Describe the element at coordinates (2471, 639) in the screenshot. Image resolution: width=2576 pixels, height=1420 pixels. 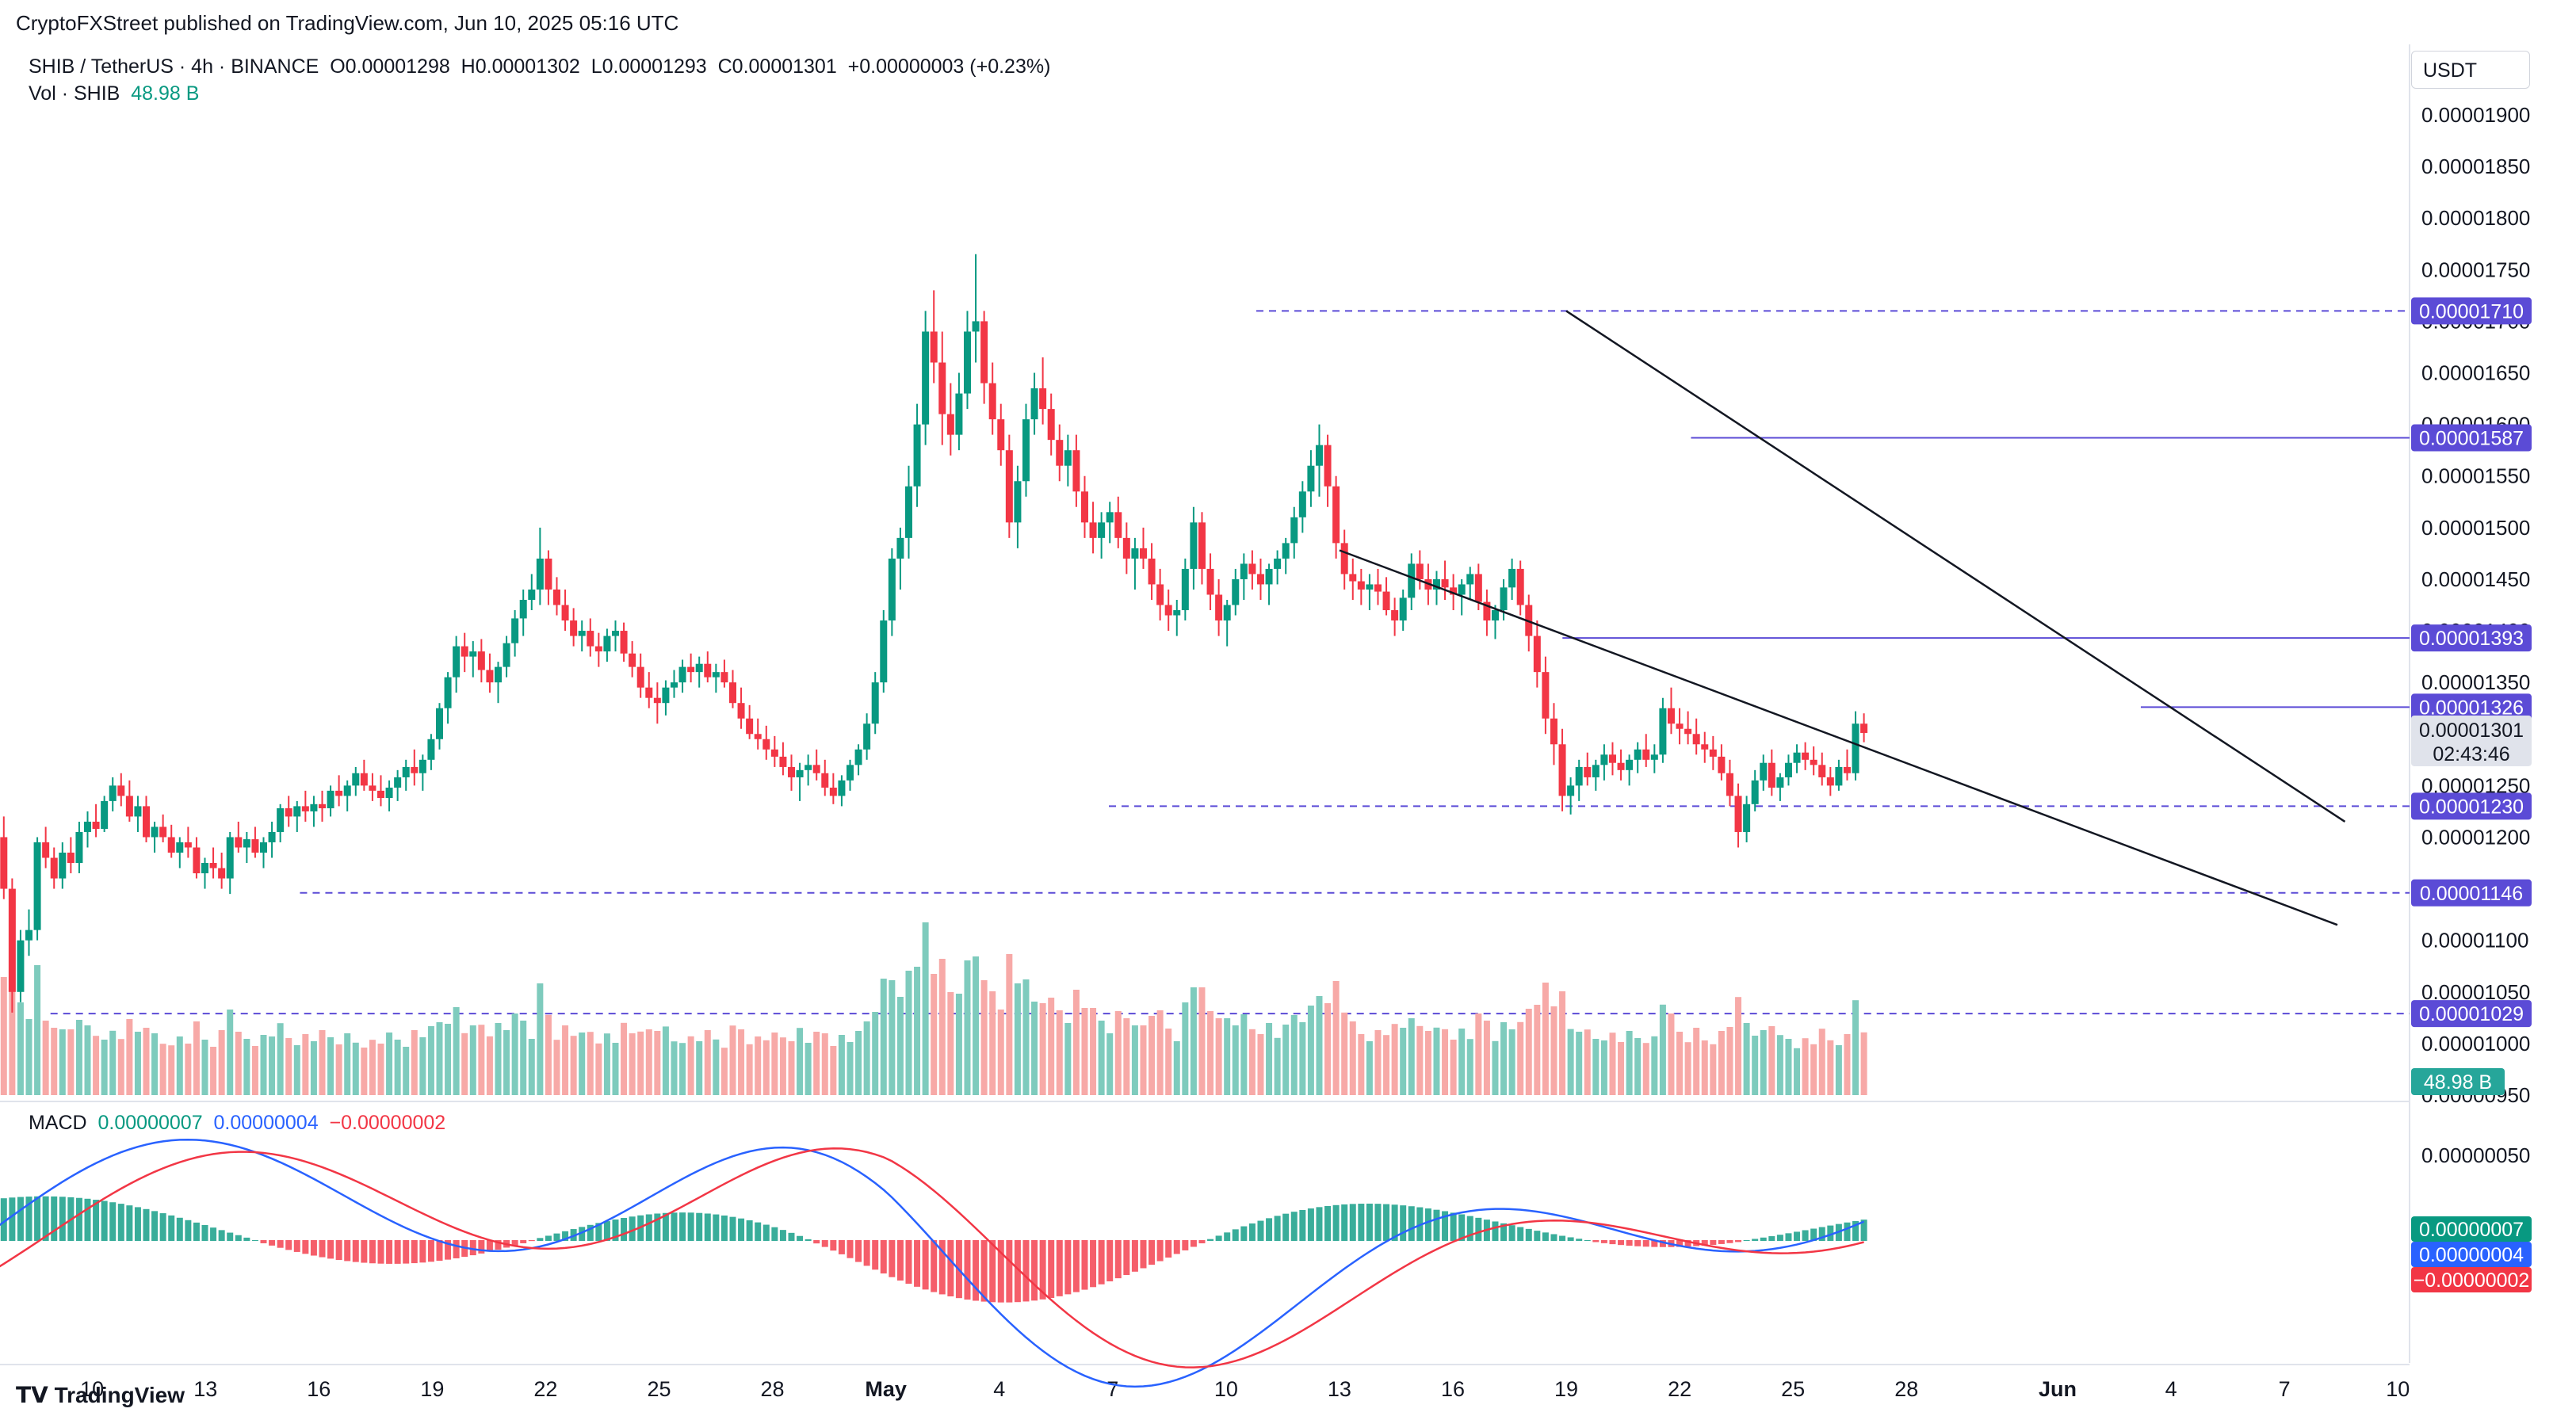
I see `price-level-label: 0.00001393` at that location.